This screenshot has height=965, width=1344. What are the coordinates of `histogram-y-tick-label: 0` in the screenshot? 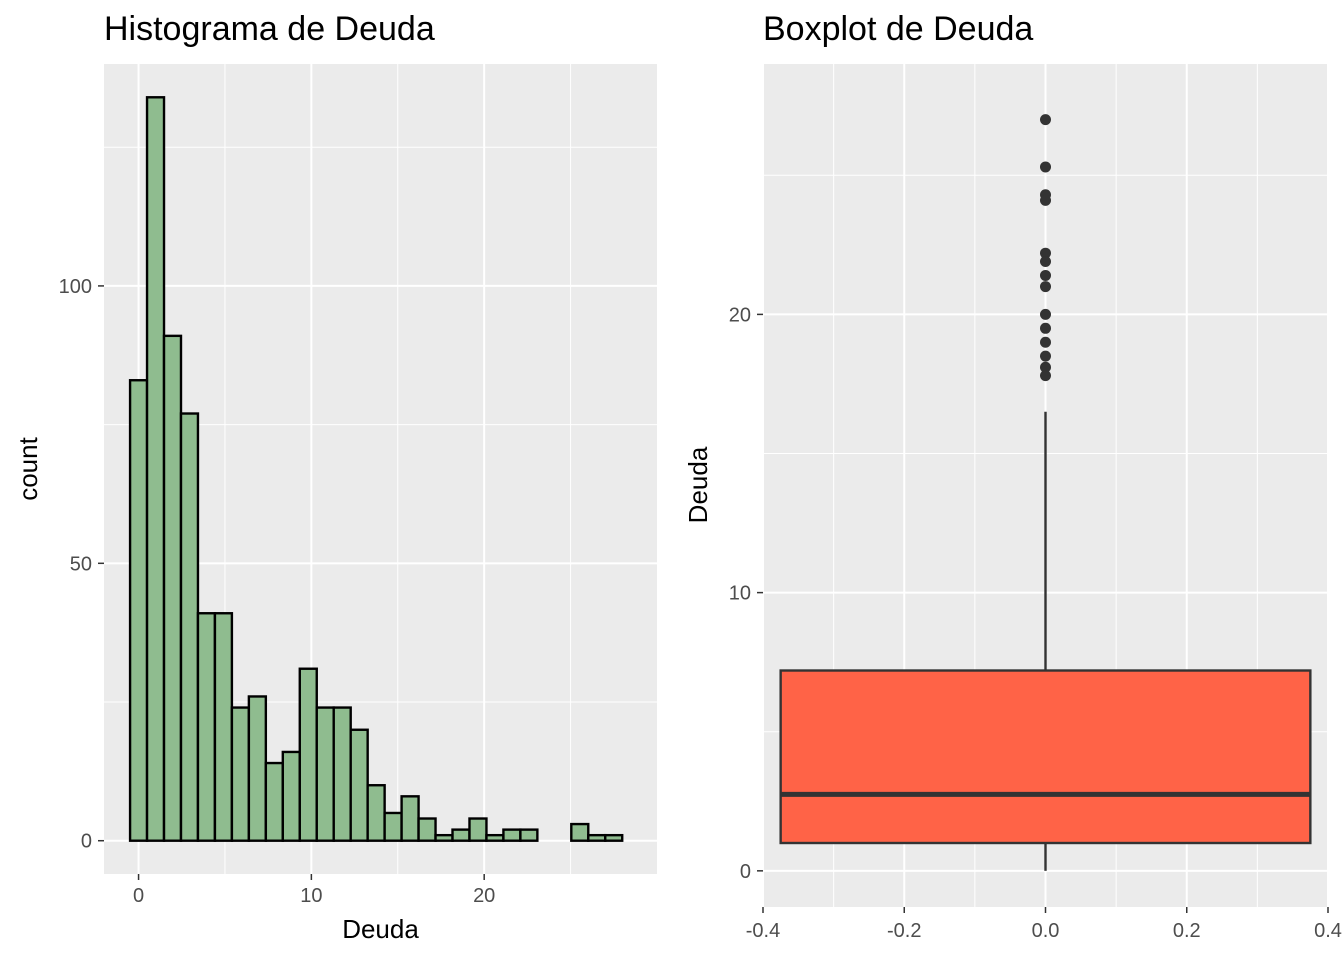 It's located at (86, 842).